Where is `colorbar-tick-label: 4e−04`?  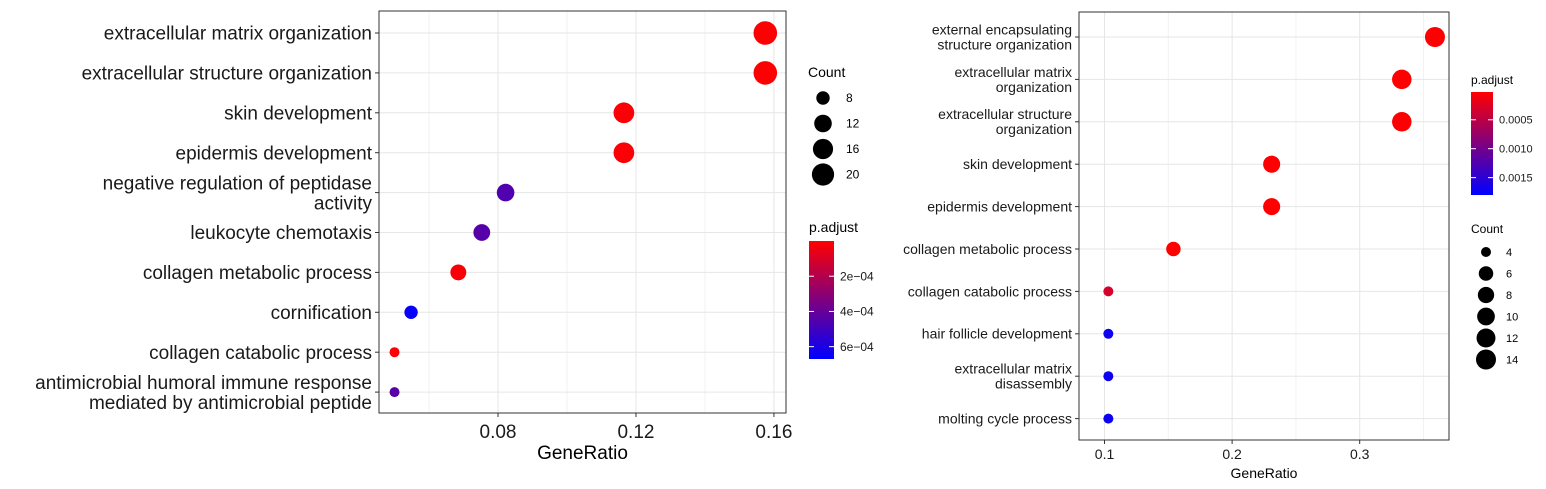
colorbar-tick-label: 4e−04 is located at coordinates (857, 312).